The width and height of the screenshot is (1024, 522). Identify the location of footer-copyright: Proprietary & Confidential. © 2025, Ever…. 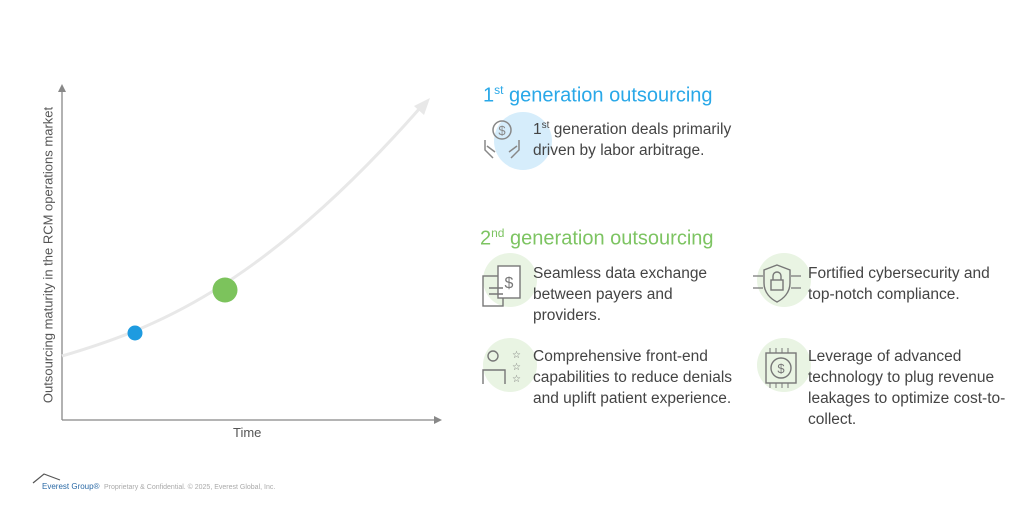
(190, 487).